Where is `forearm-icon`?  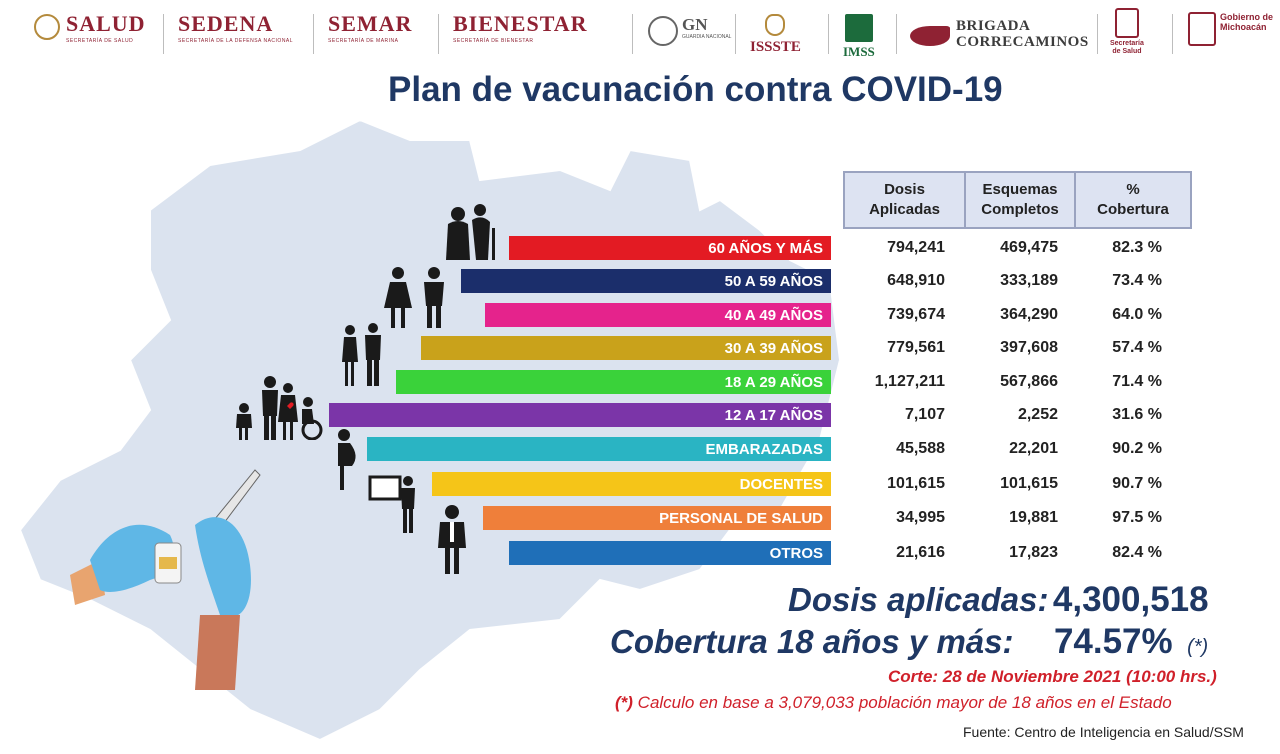
forearm-icon is located at coordinates (217, 652).